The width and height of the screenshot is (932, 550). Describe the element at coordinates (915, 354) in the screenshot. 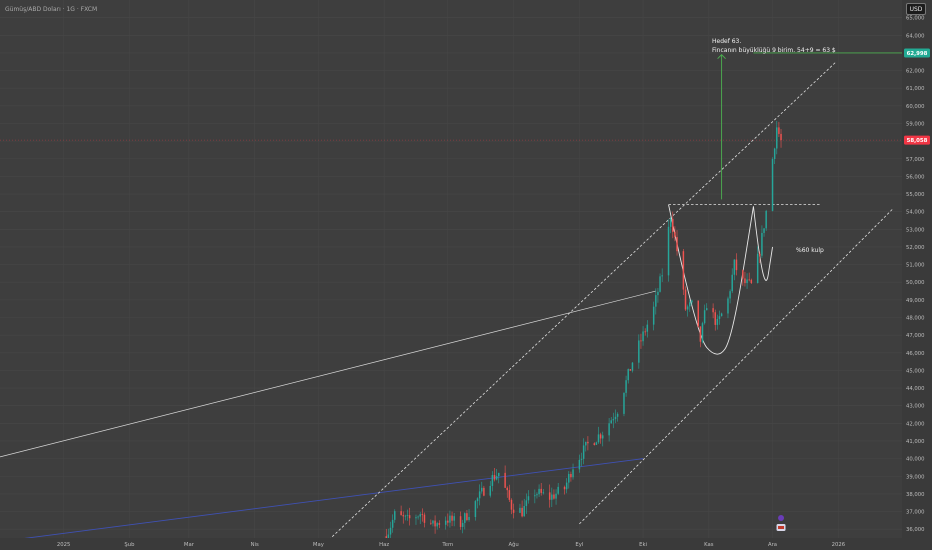

I see `y-tick-label: 46,000` at that location.